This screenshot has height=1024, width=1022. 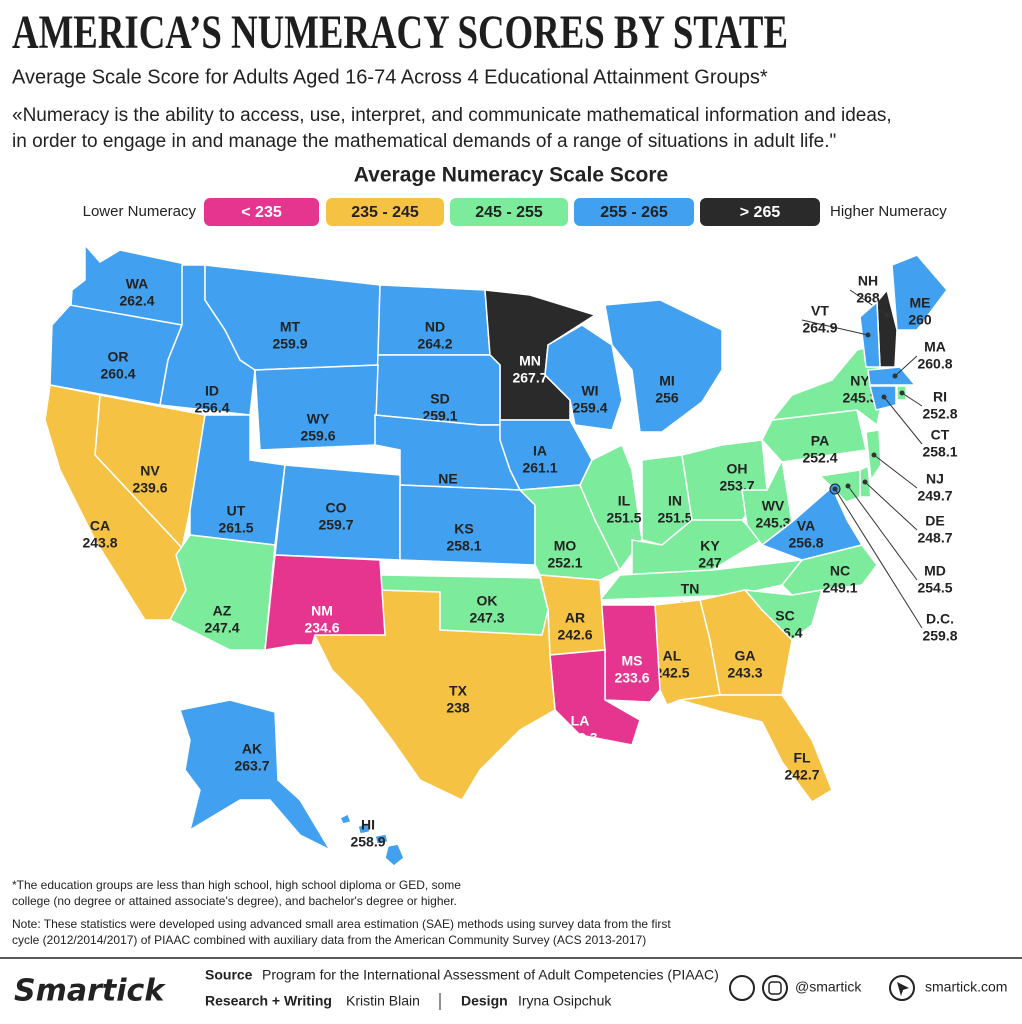 I want to click on design: Iryna Osipchuk, so click(x=565, y=1001).